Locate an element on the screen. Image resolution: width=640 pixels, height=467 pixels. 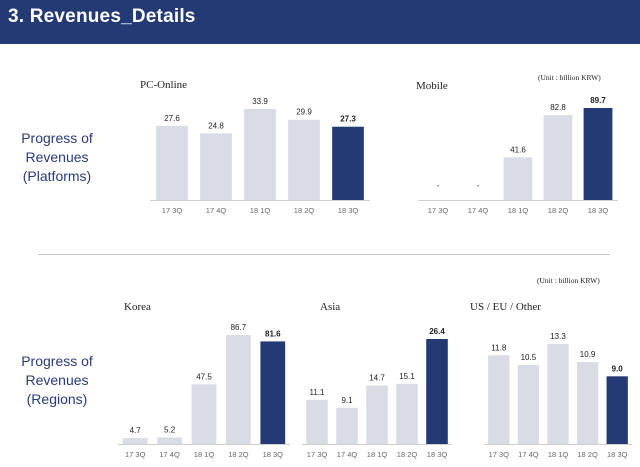
data-label: 81.6 is located at coordinates (273, 333).